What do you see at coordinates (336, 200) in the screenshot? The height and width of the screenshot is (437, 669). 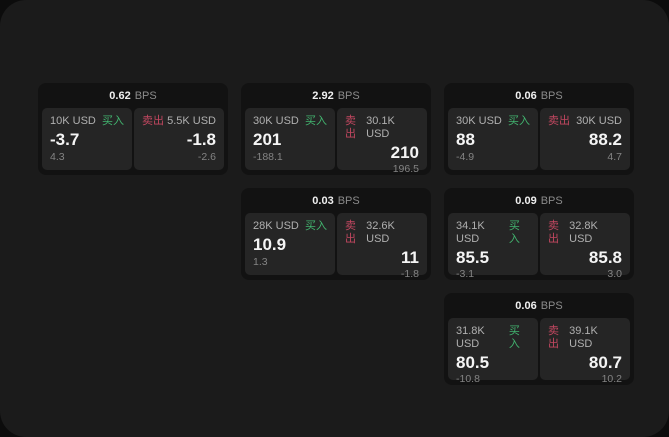 I see `spread-header: 0.03 BPS` at bounding box center [336, 200].